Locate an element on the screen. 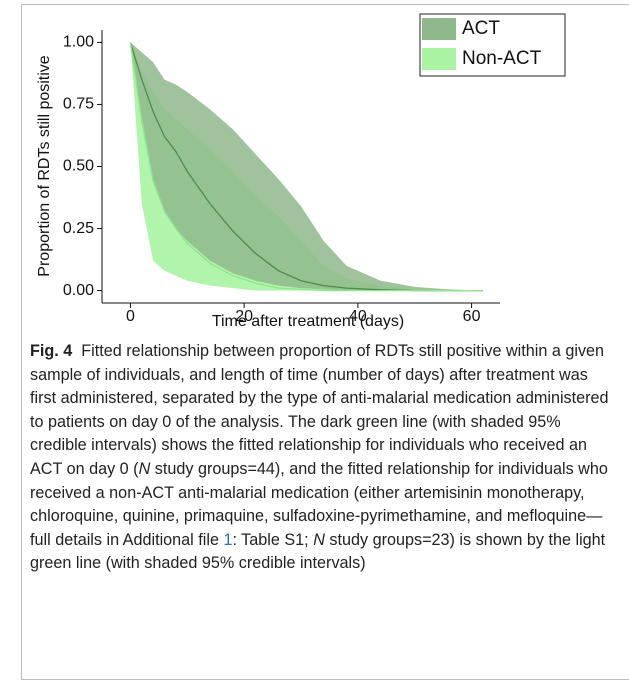  y-tick-label: 0.00 is located at coordinates (78, 290).